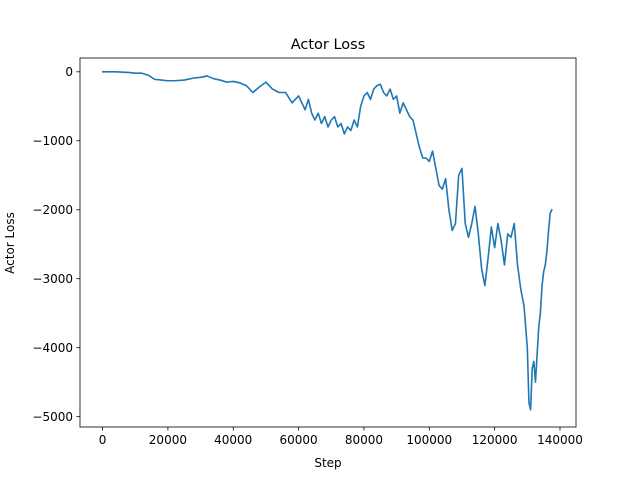  I want to click on chart-title: Actor Loss, so click(328, 45).